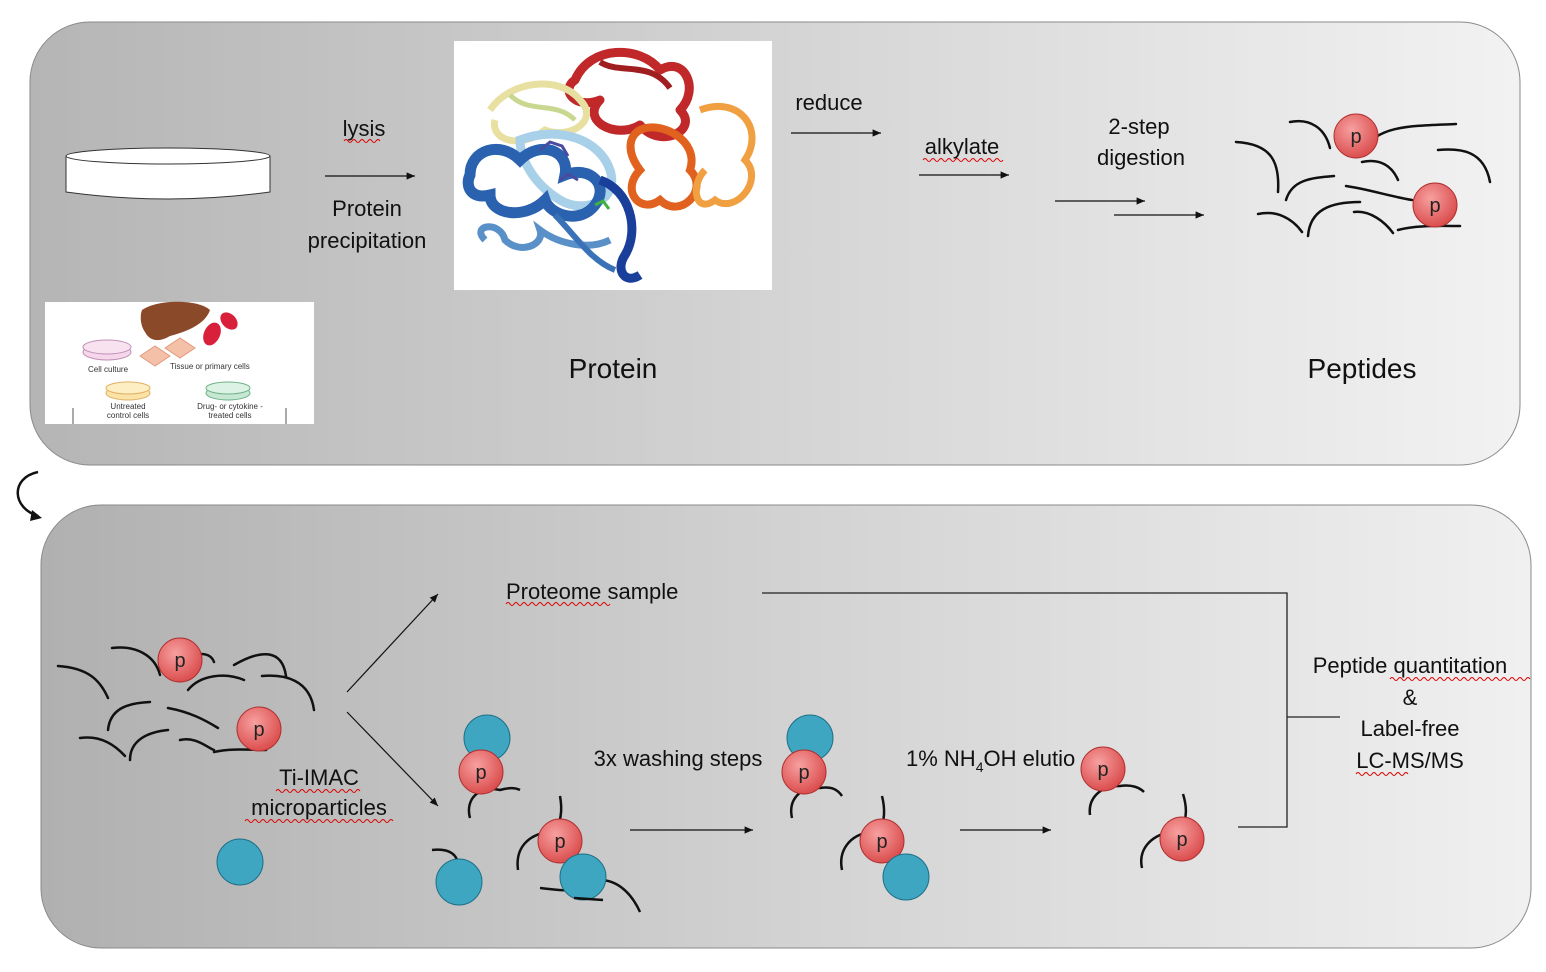 Image resolution: width=1546 pixels, height=972 pixels. Describe the element at coordinates (990, 760) in the screenshot. I see `elution-label: 1% NH4OH elutio` at that location.